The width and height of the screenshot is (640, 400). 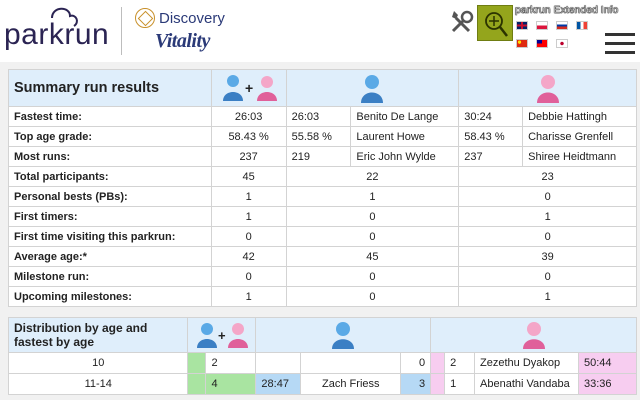 I want to click on all-value: 58.43 %, so click(x=248, y=136).